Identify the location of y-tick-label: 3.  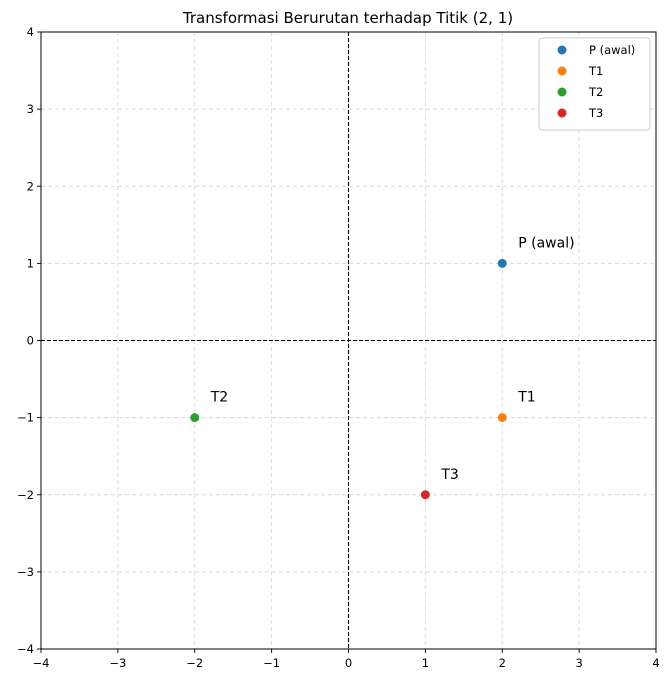
(30, 109).